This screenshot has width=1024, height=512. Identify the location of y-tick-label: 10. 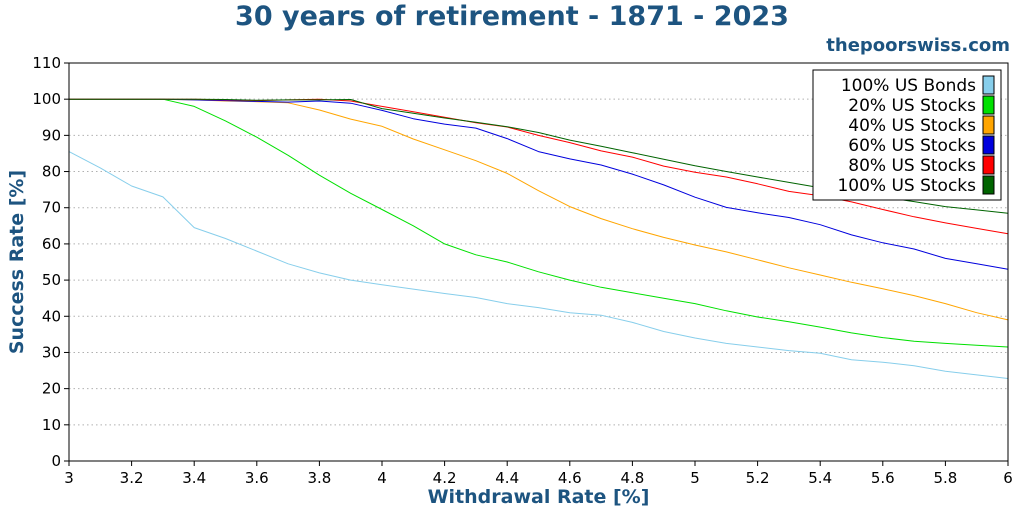
(51, 425).